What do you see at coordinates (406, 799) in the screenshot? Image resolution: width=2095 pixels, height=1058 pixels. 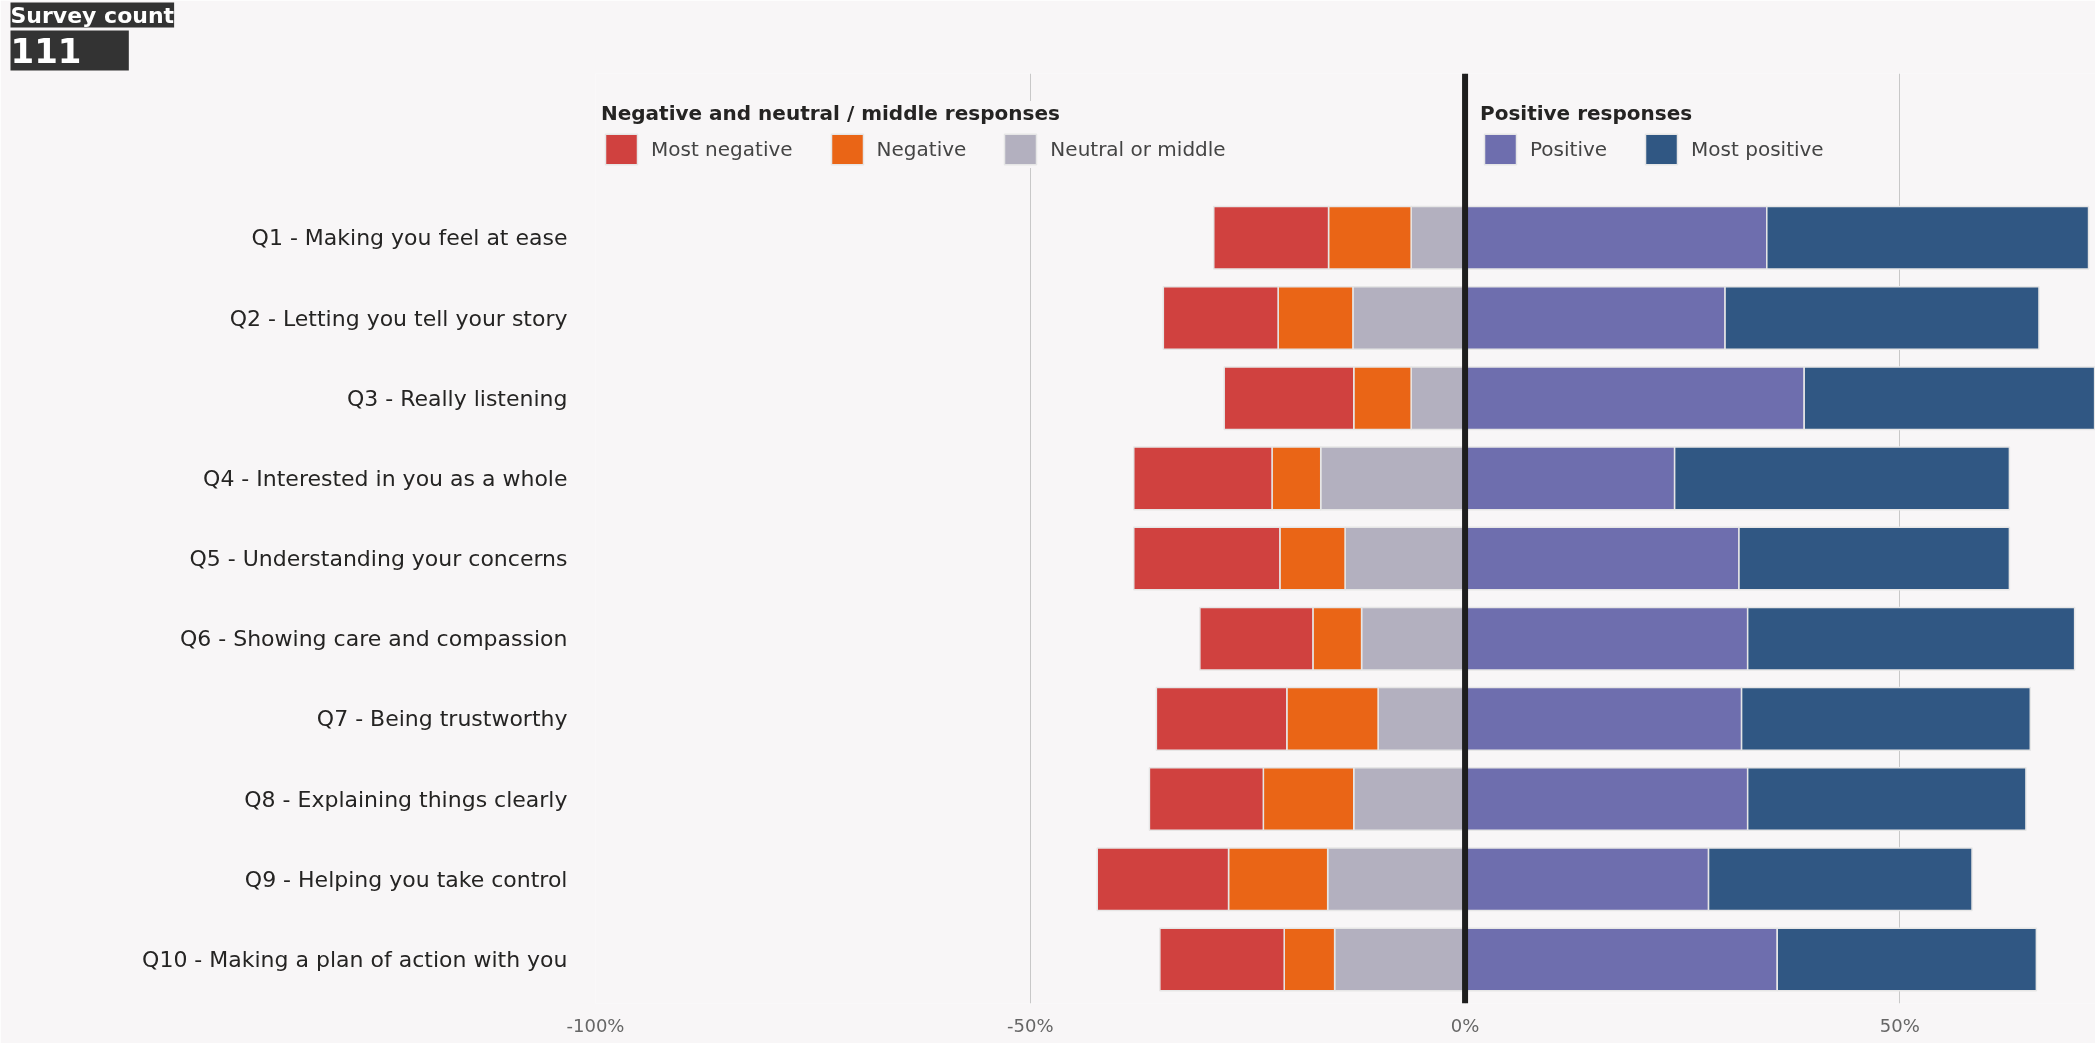 I see `y-tick-label: Q8 - Explaining things clearly` at bounding box center [406, 799].